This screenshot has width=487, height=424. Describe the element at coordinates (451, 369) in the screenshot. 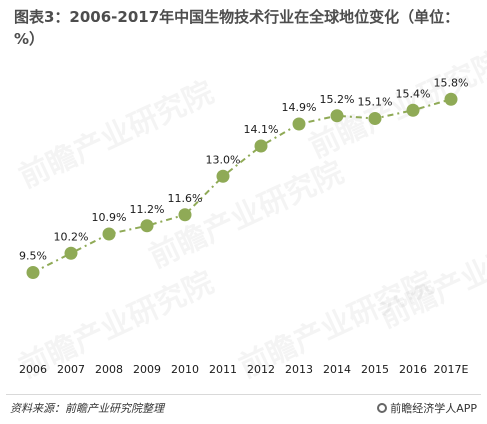

I see `x-tick-label: 2017E` at that location.